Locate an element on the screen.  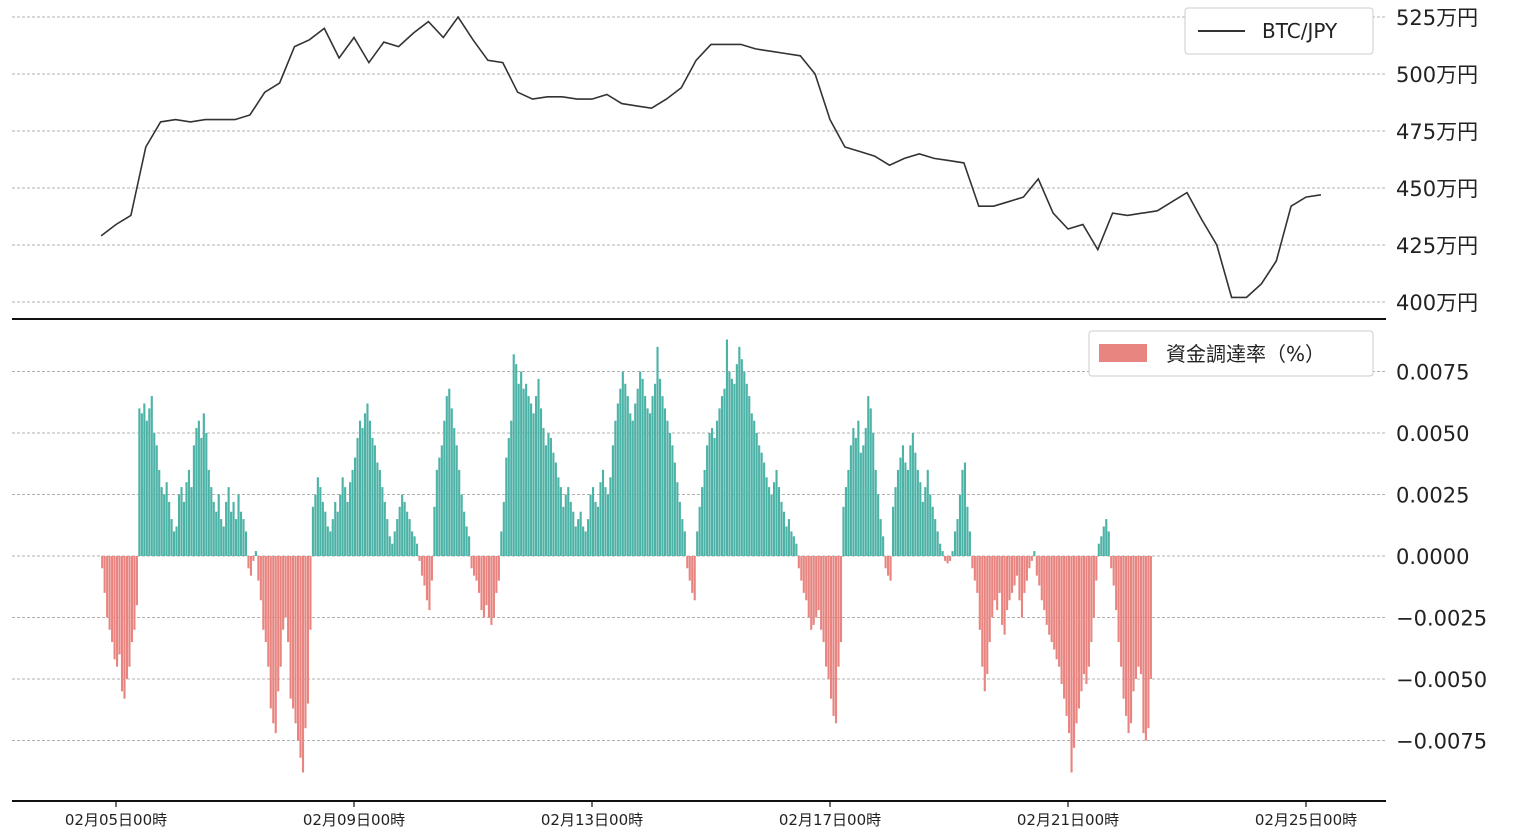
price-legend-box is located at coordinates (1279, 31).